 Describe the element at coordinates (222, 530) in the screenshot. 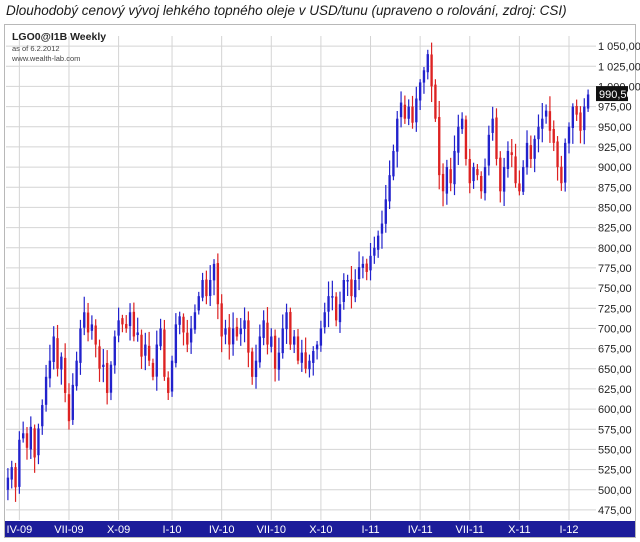

I see `x-tick-label: IV-10` at that location.